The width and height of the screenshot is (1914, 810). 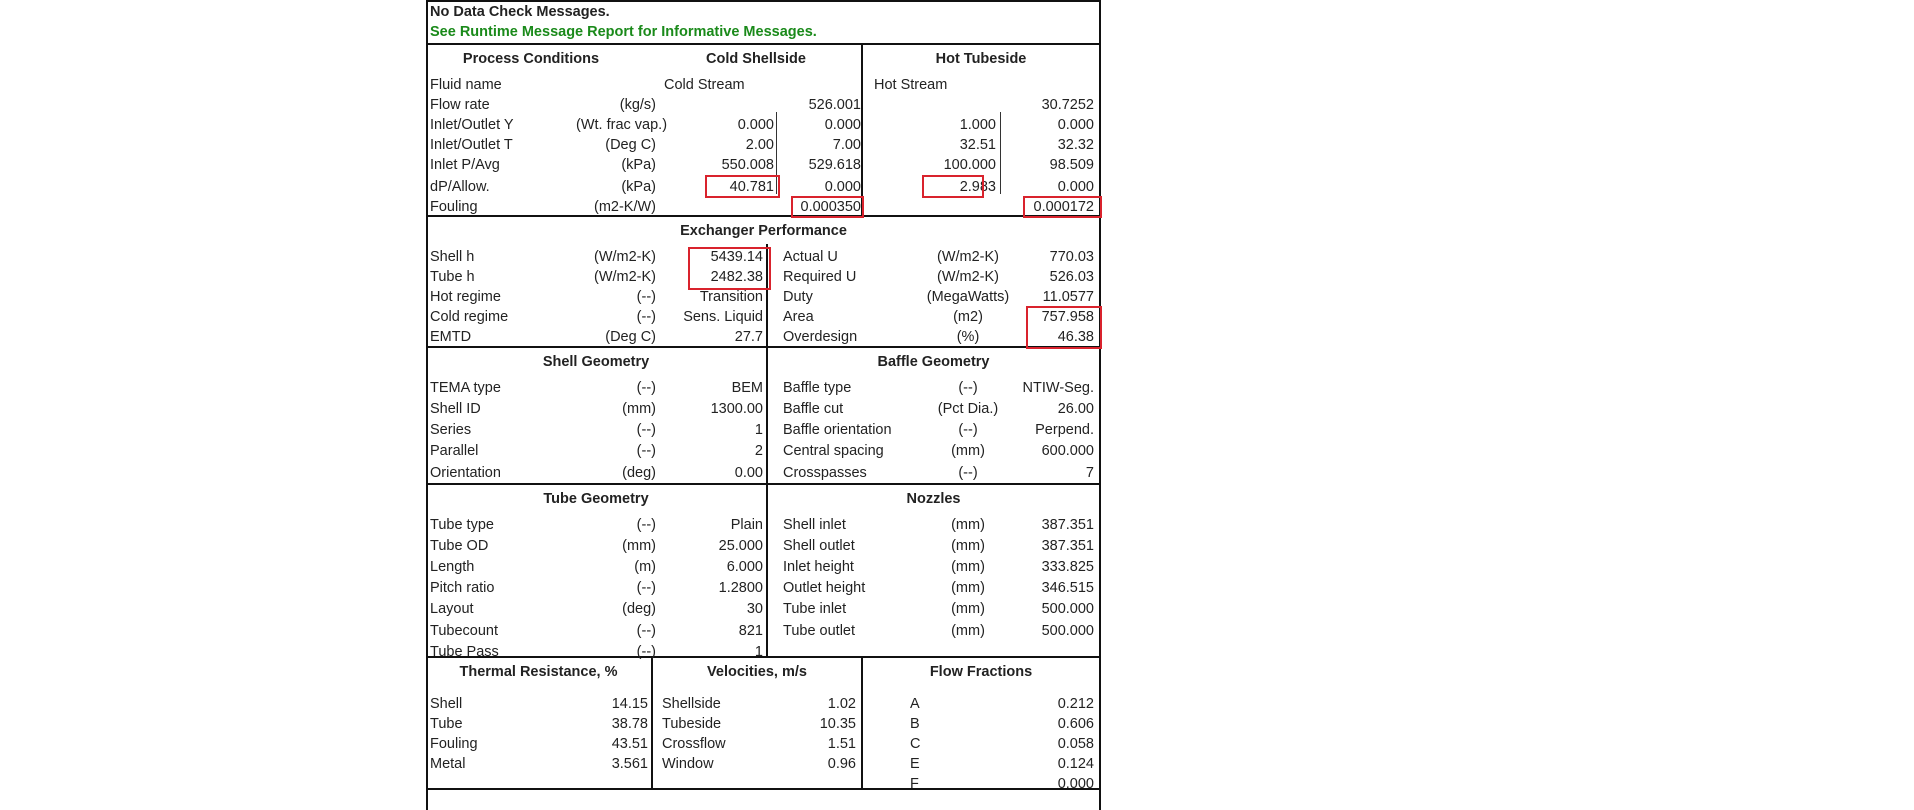 I want to click on hot-outlet-value: 0.000, so click(x=1075, y=125).